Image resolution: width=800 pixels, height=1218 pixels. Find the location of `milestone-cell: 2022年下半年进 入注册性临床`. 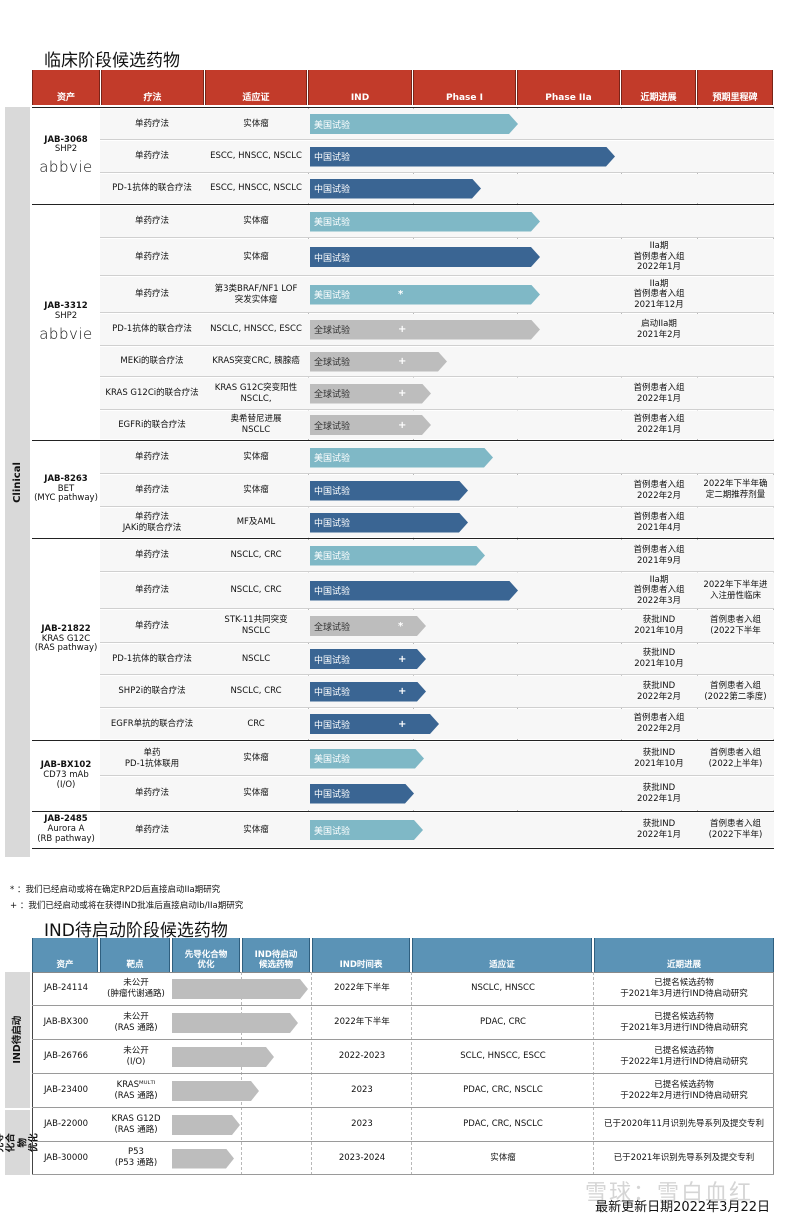

milestone-cell: 2022年下半年进 入注册性临床 is located at coordinates (735, 590).